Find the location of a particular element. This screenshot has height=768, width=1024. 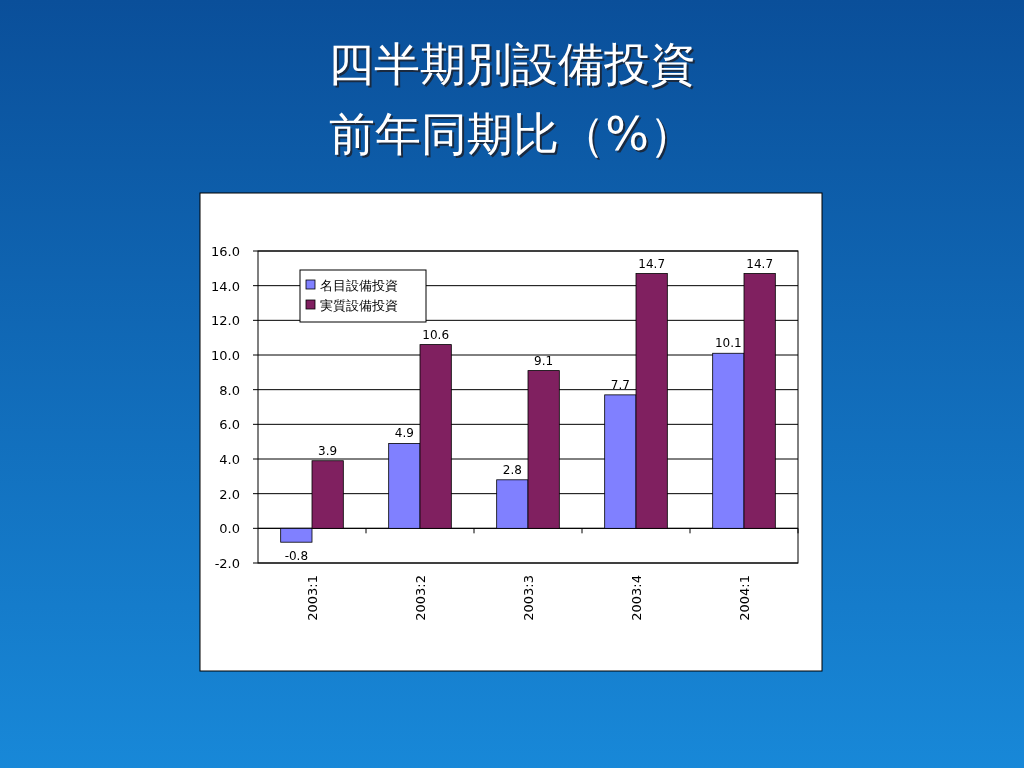

data-label: 3.9 is located at coordinates (328, 450).